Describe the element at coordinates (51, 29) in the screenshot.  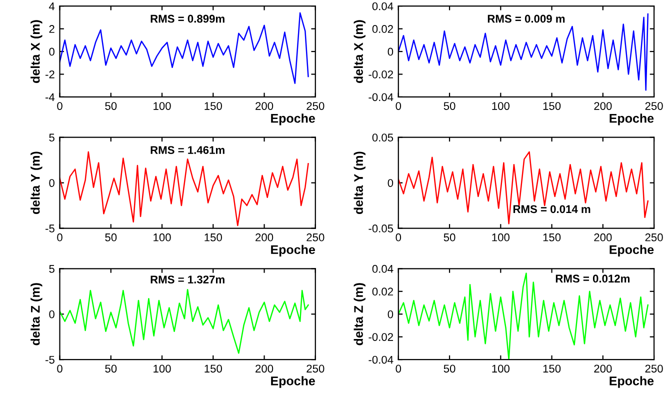
I see `y-tick-label: 2` at that location.